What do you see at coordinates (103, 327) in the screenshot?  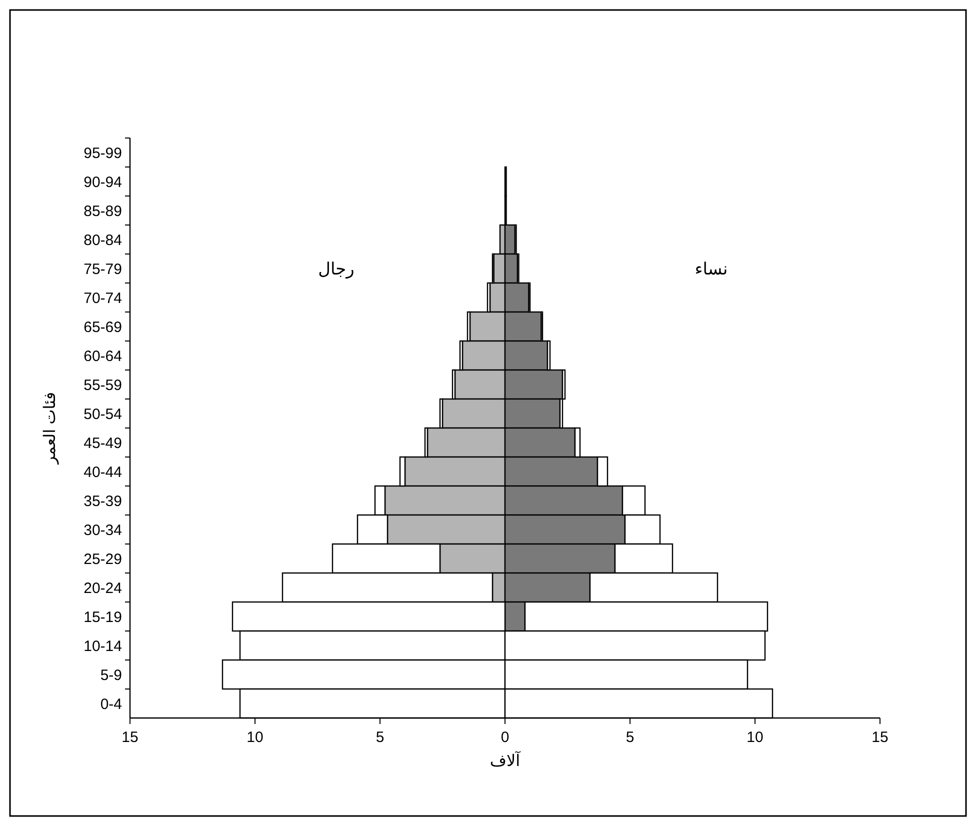 I see `y-tick-label: 65-69` at bounding box center [103, 327].